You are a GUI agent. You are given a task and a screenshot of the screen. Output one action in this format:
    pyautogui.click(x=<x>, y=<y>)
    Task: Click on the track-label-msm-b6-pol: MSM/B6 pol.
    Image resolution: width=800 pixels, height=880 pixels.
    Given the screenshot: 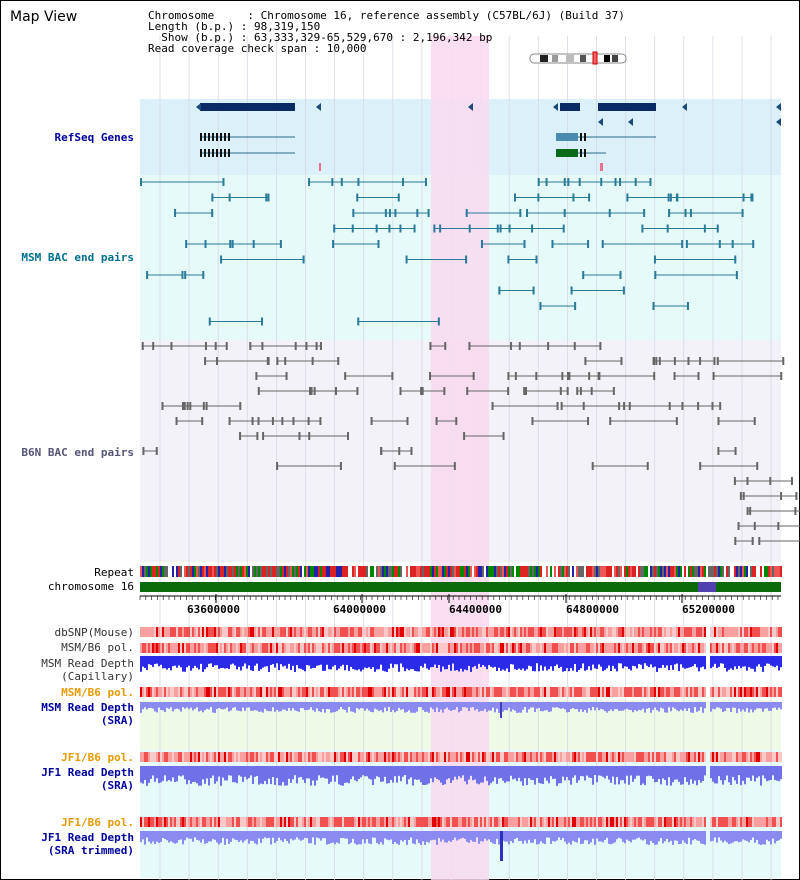 What is the action you would take?
    pyautogui.click(x=97, y=647)
    